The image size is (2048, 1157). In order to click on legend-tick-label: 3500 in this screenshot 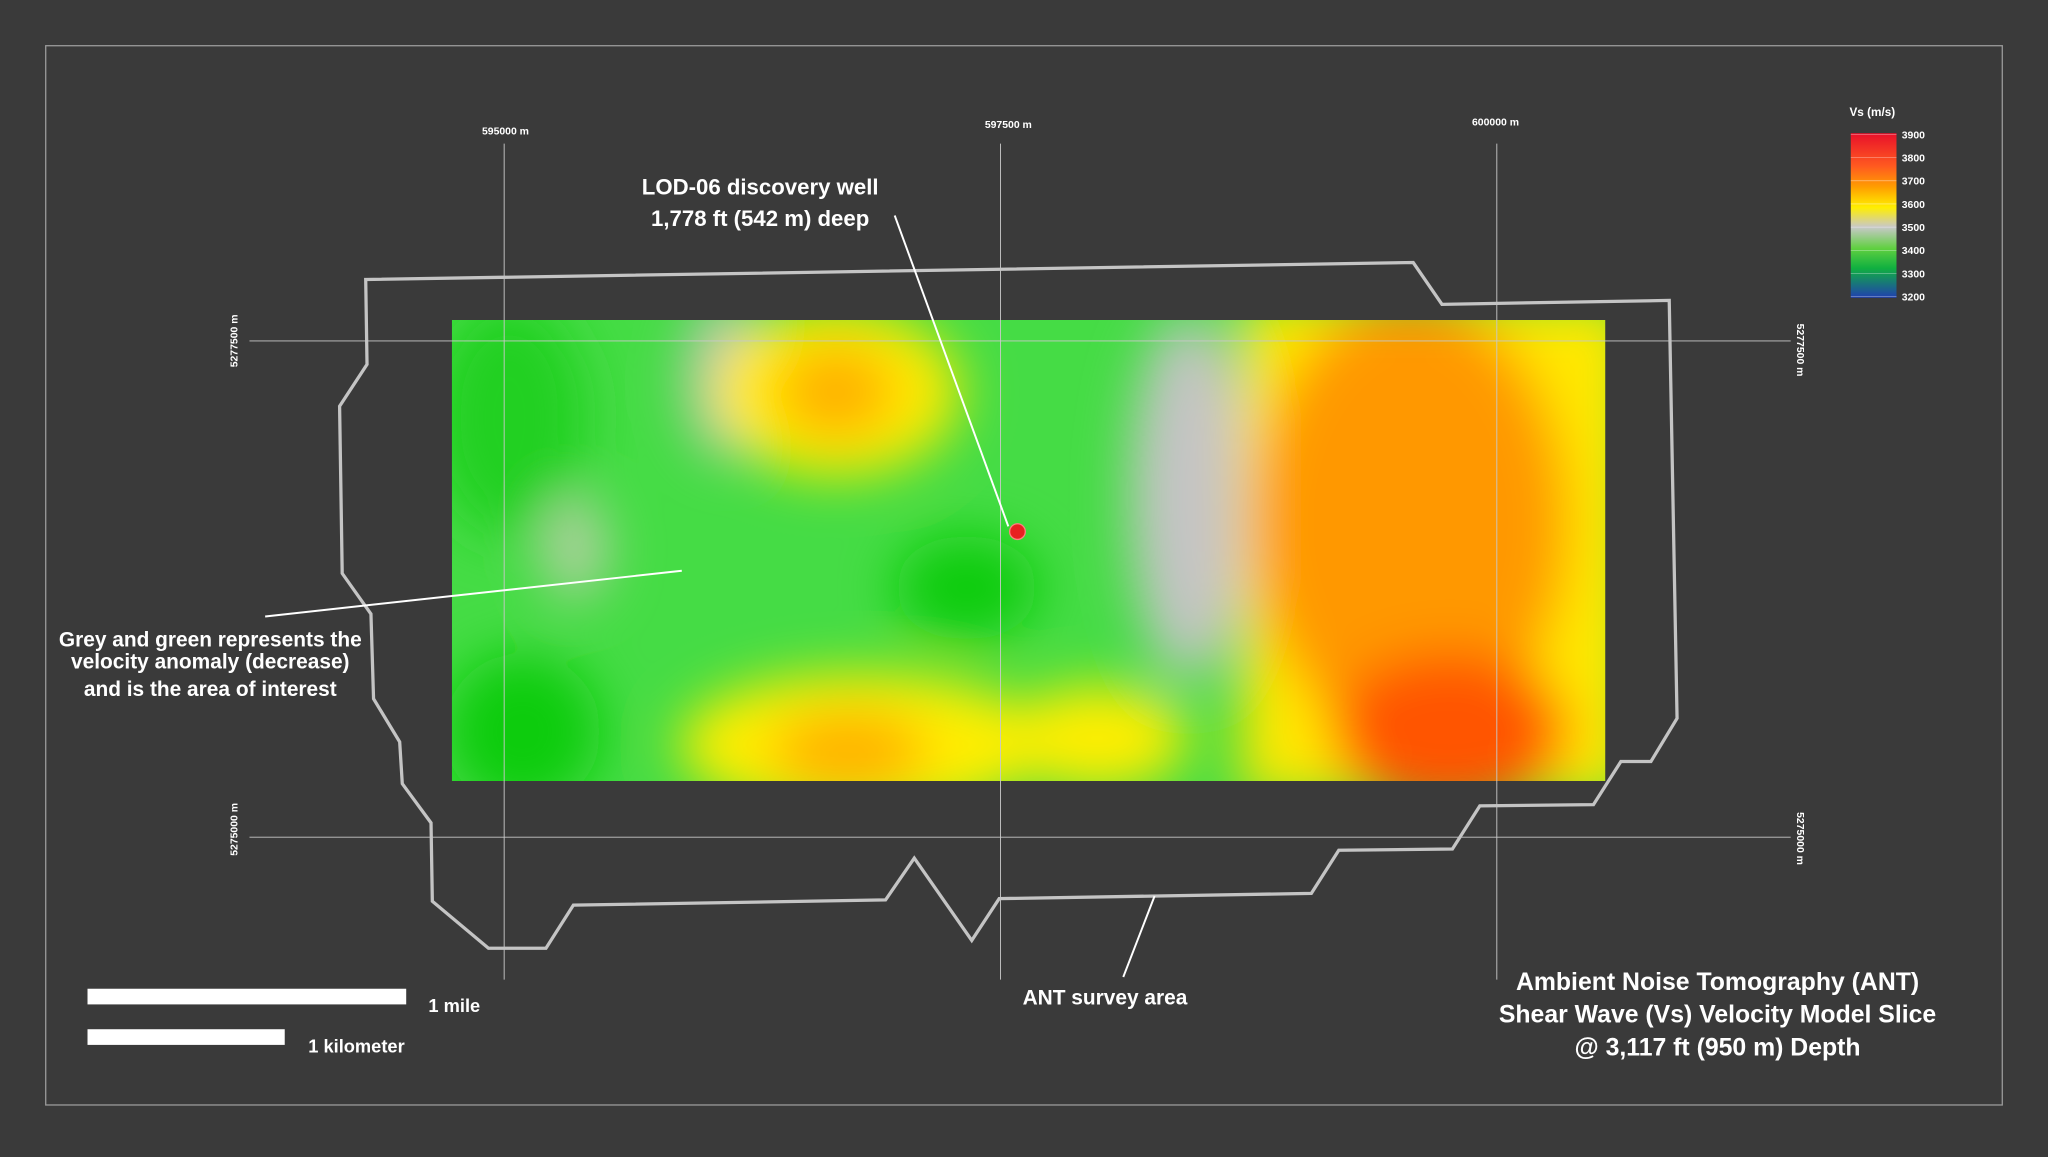, I will do `click(1913, 228)`.